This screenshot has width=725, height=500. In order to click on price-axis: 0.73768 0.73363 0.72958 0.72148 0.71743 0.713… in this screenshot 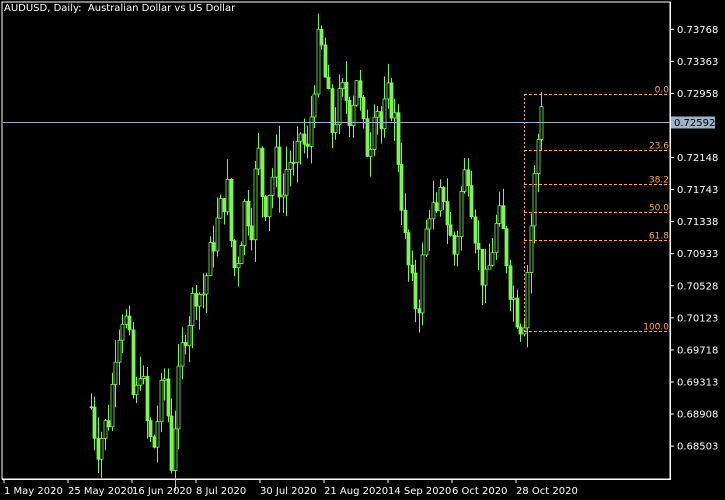, I will do `click(694, 239)`.